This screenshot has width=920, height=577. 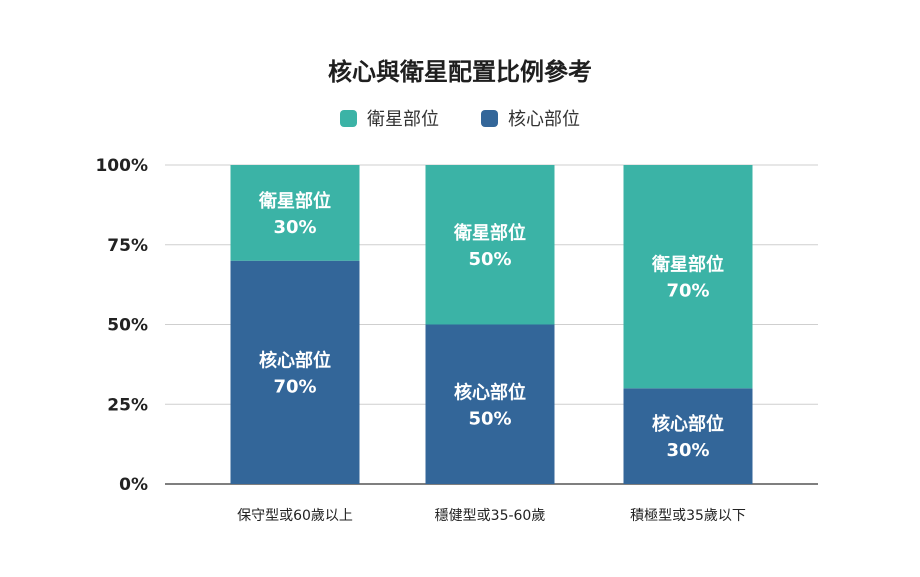 What do you see at coordinates (490, 516) in the screenshot?
I see `x-category-label: 穩健型或35-60歲` at bounding box center [490, 516].